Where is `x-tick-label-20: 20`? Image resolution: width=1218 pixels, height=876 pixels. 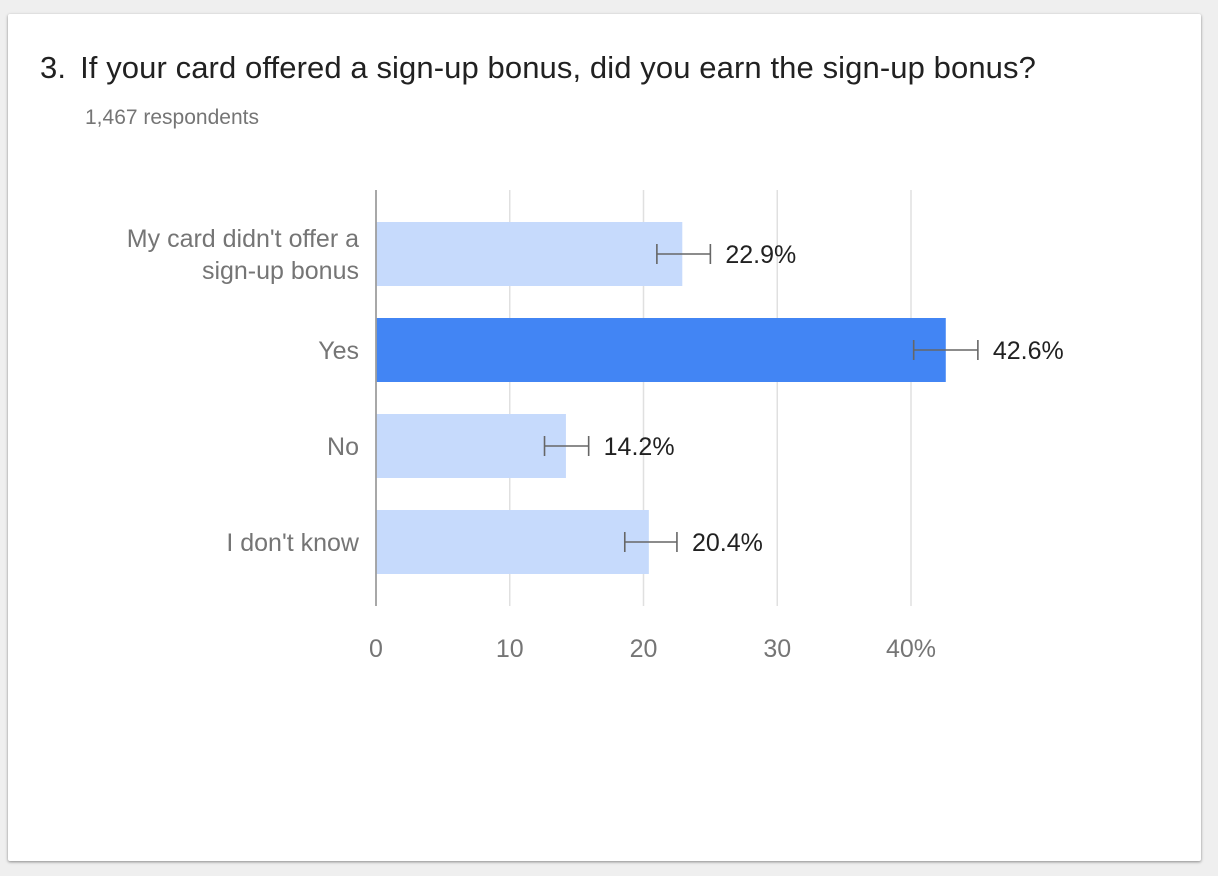 x-tick-label-20: 20 is located at coordinates (644, 649).